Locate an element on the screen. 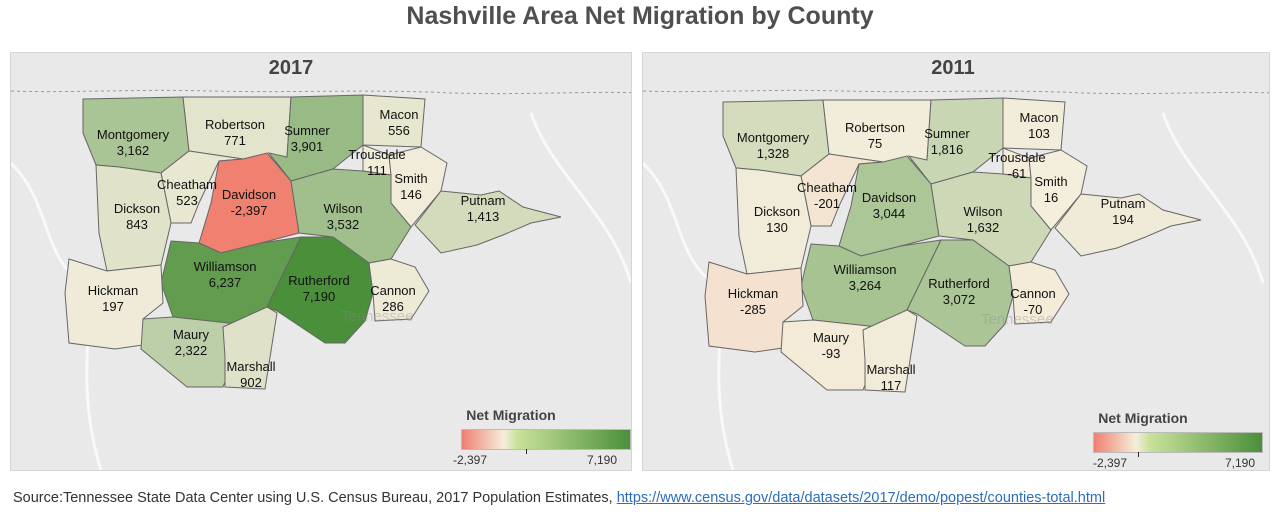  county-value: 194 is located at coordinates (1123, 219).